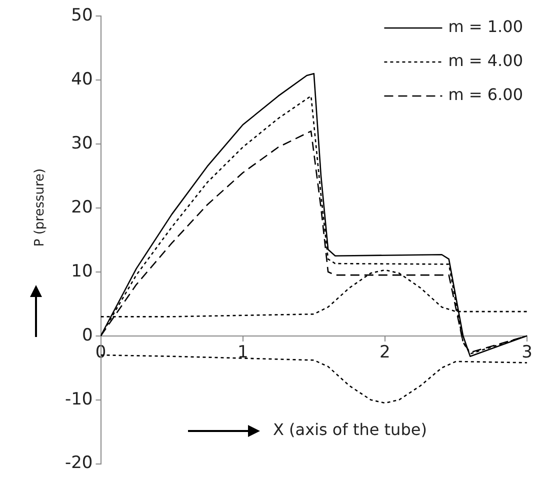 Image resolution: width=535 pixels, height=477 pixels. I want to click on x-tick-label: 1, so click(242, 352).